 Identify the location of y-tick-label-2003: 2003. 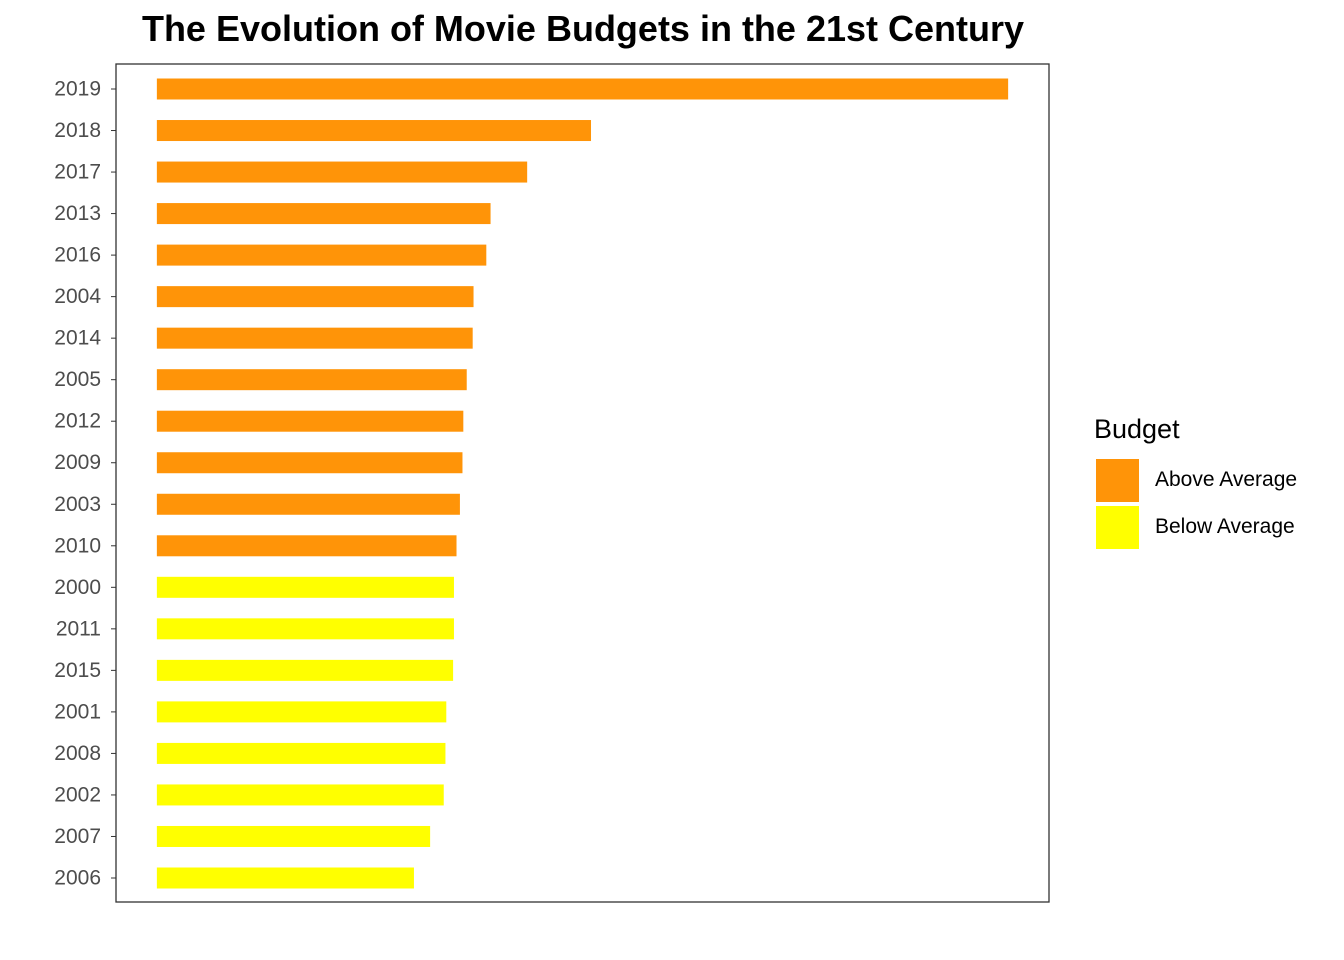
(77, 504).